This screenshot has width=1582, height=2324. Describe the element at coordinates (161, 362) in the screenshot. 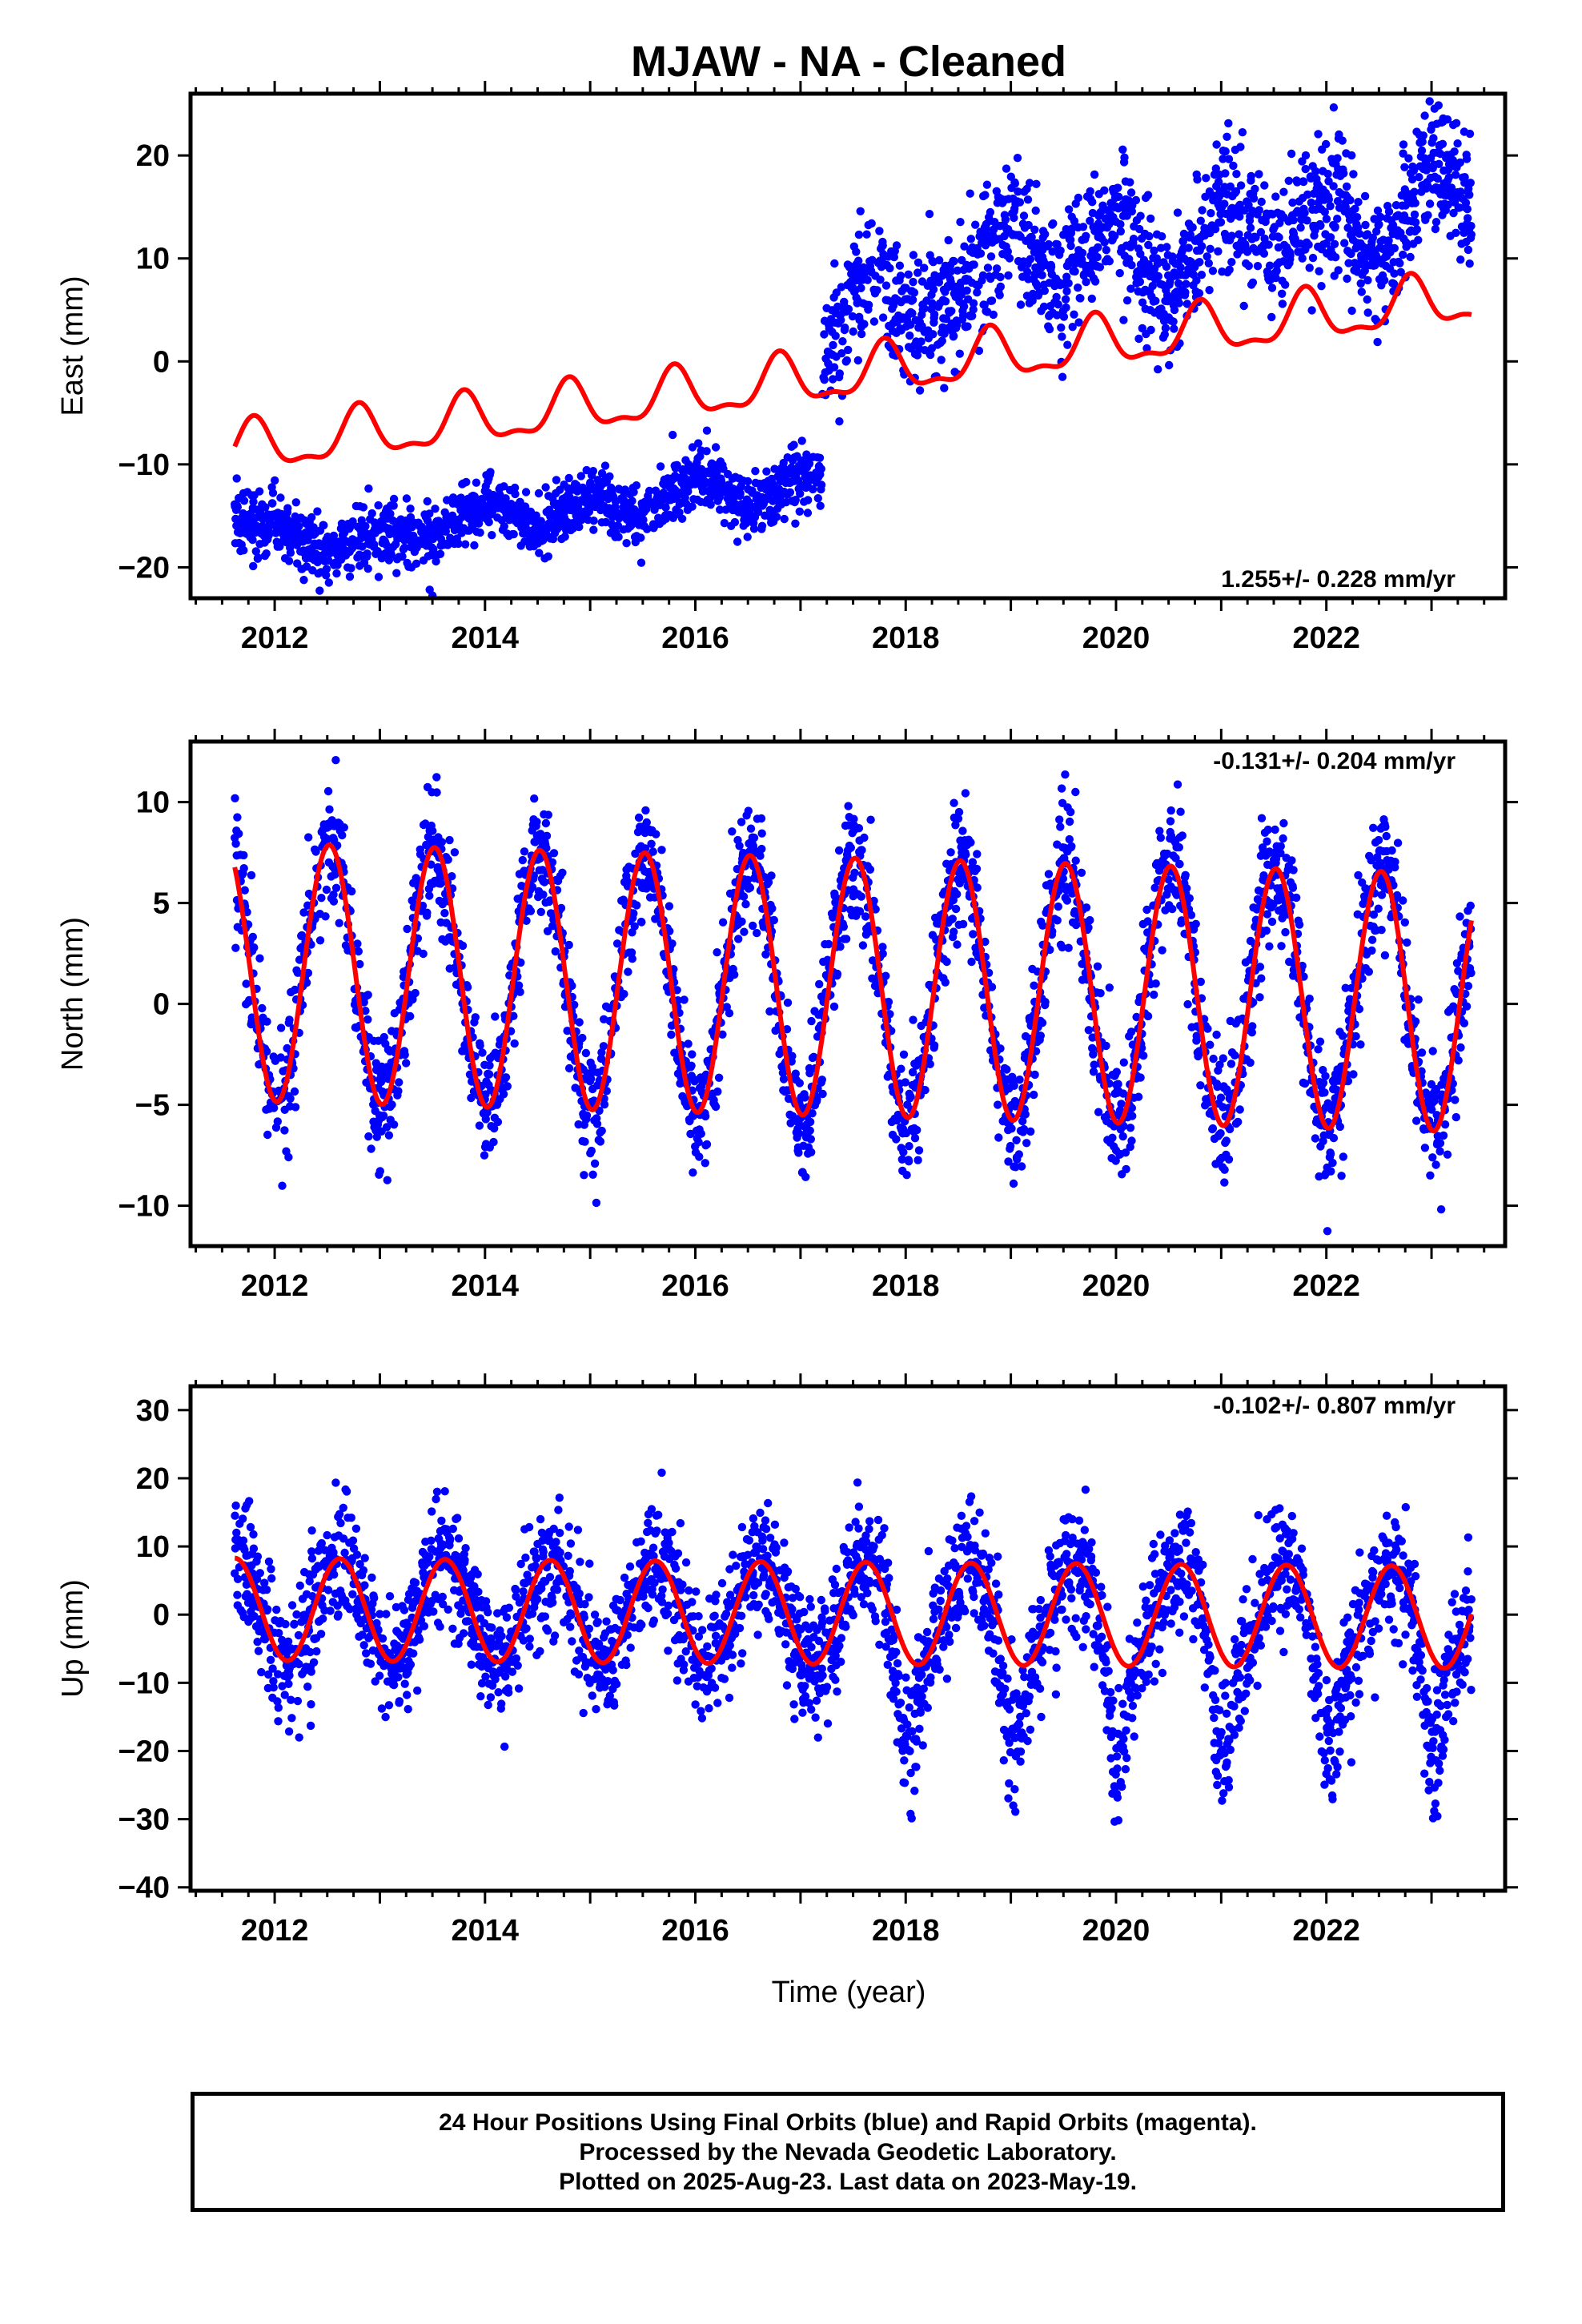

I see `y-tick-label: 0` at that location.